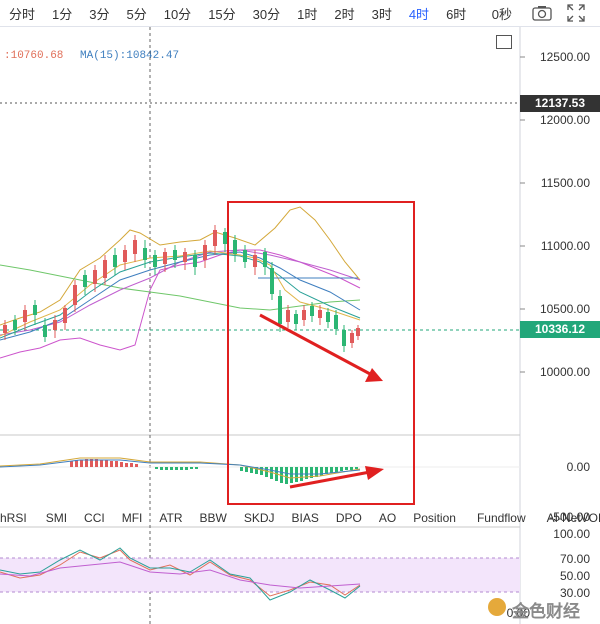  Describe the element at coordinates (569, 517) in the screenshot. I see `macd-tick: -500.00` at that location.